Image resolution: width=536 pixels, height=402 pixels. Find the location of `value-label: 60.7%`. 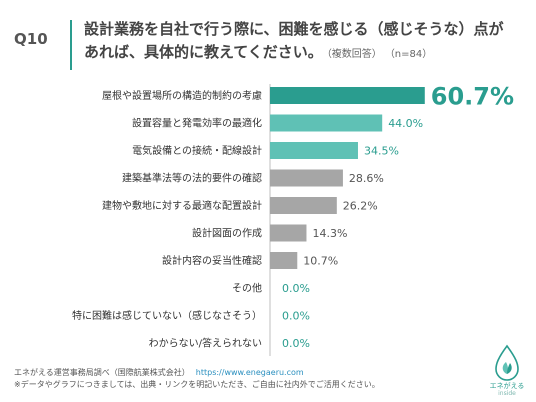

value-label: 60.7% is located at coordinates (472, 97).